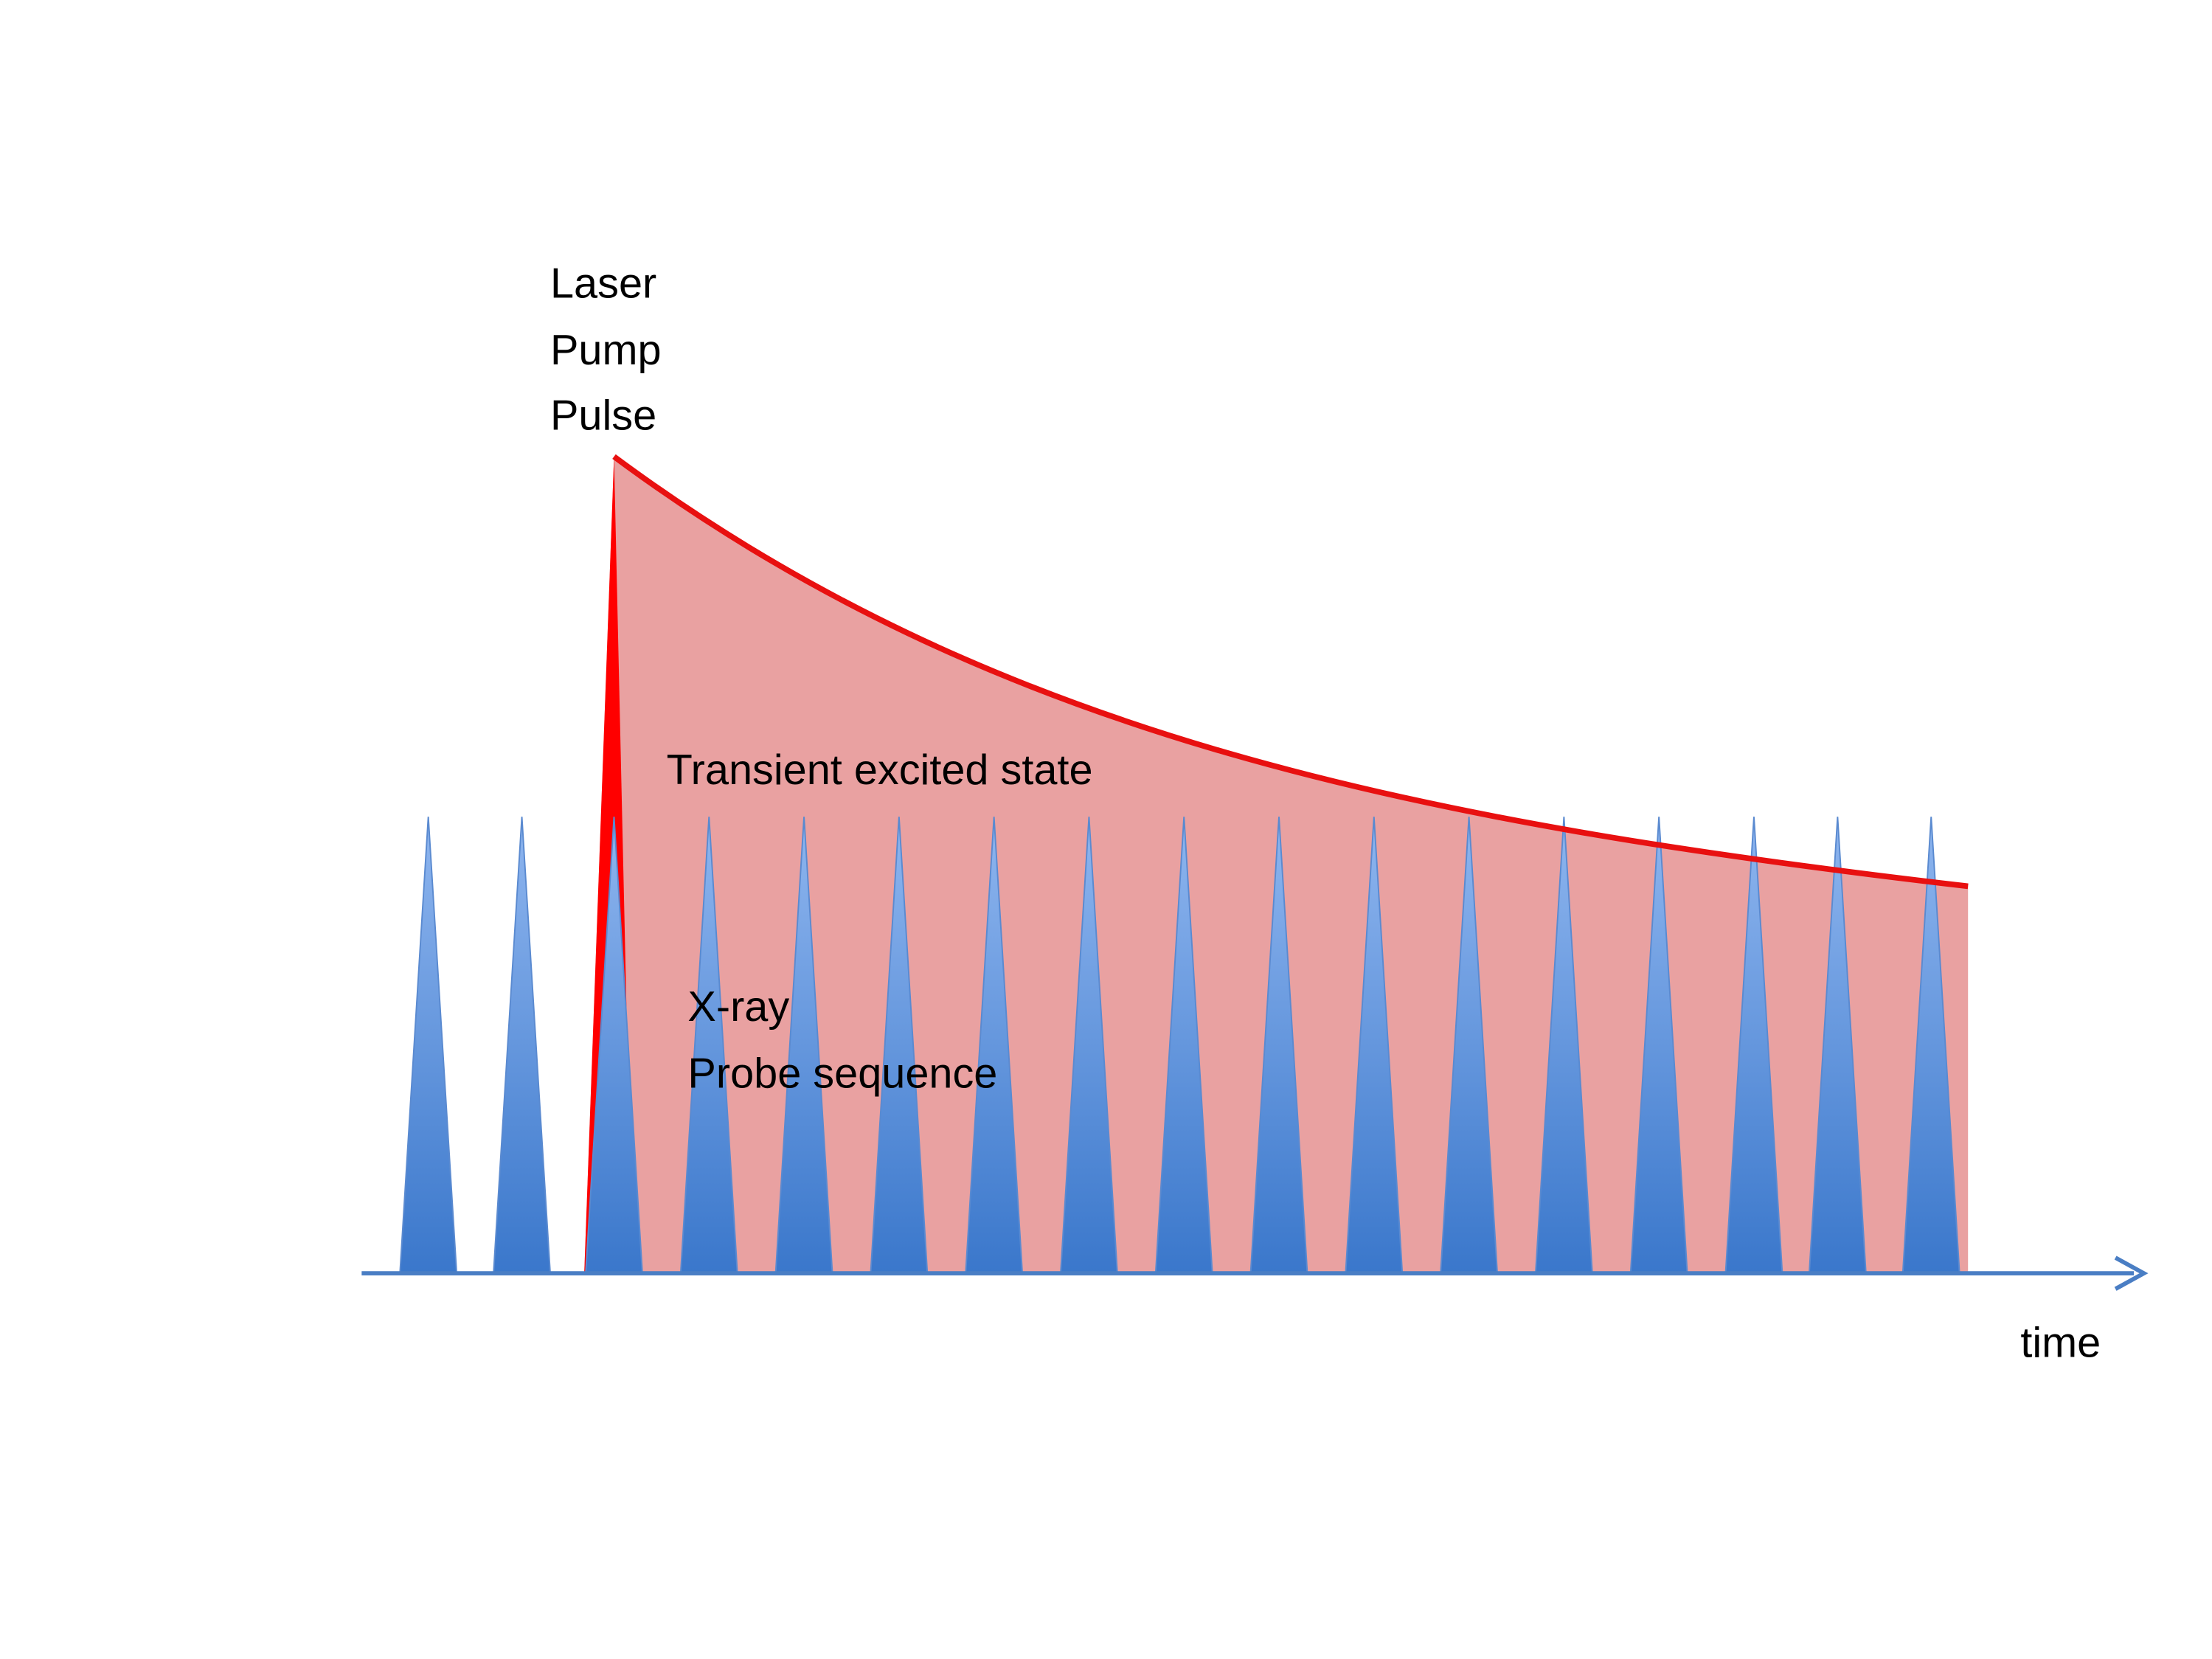  Describe the element at coordinates (606, 351) in the screenshot. I see `pump-label: Pump` at that location.